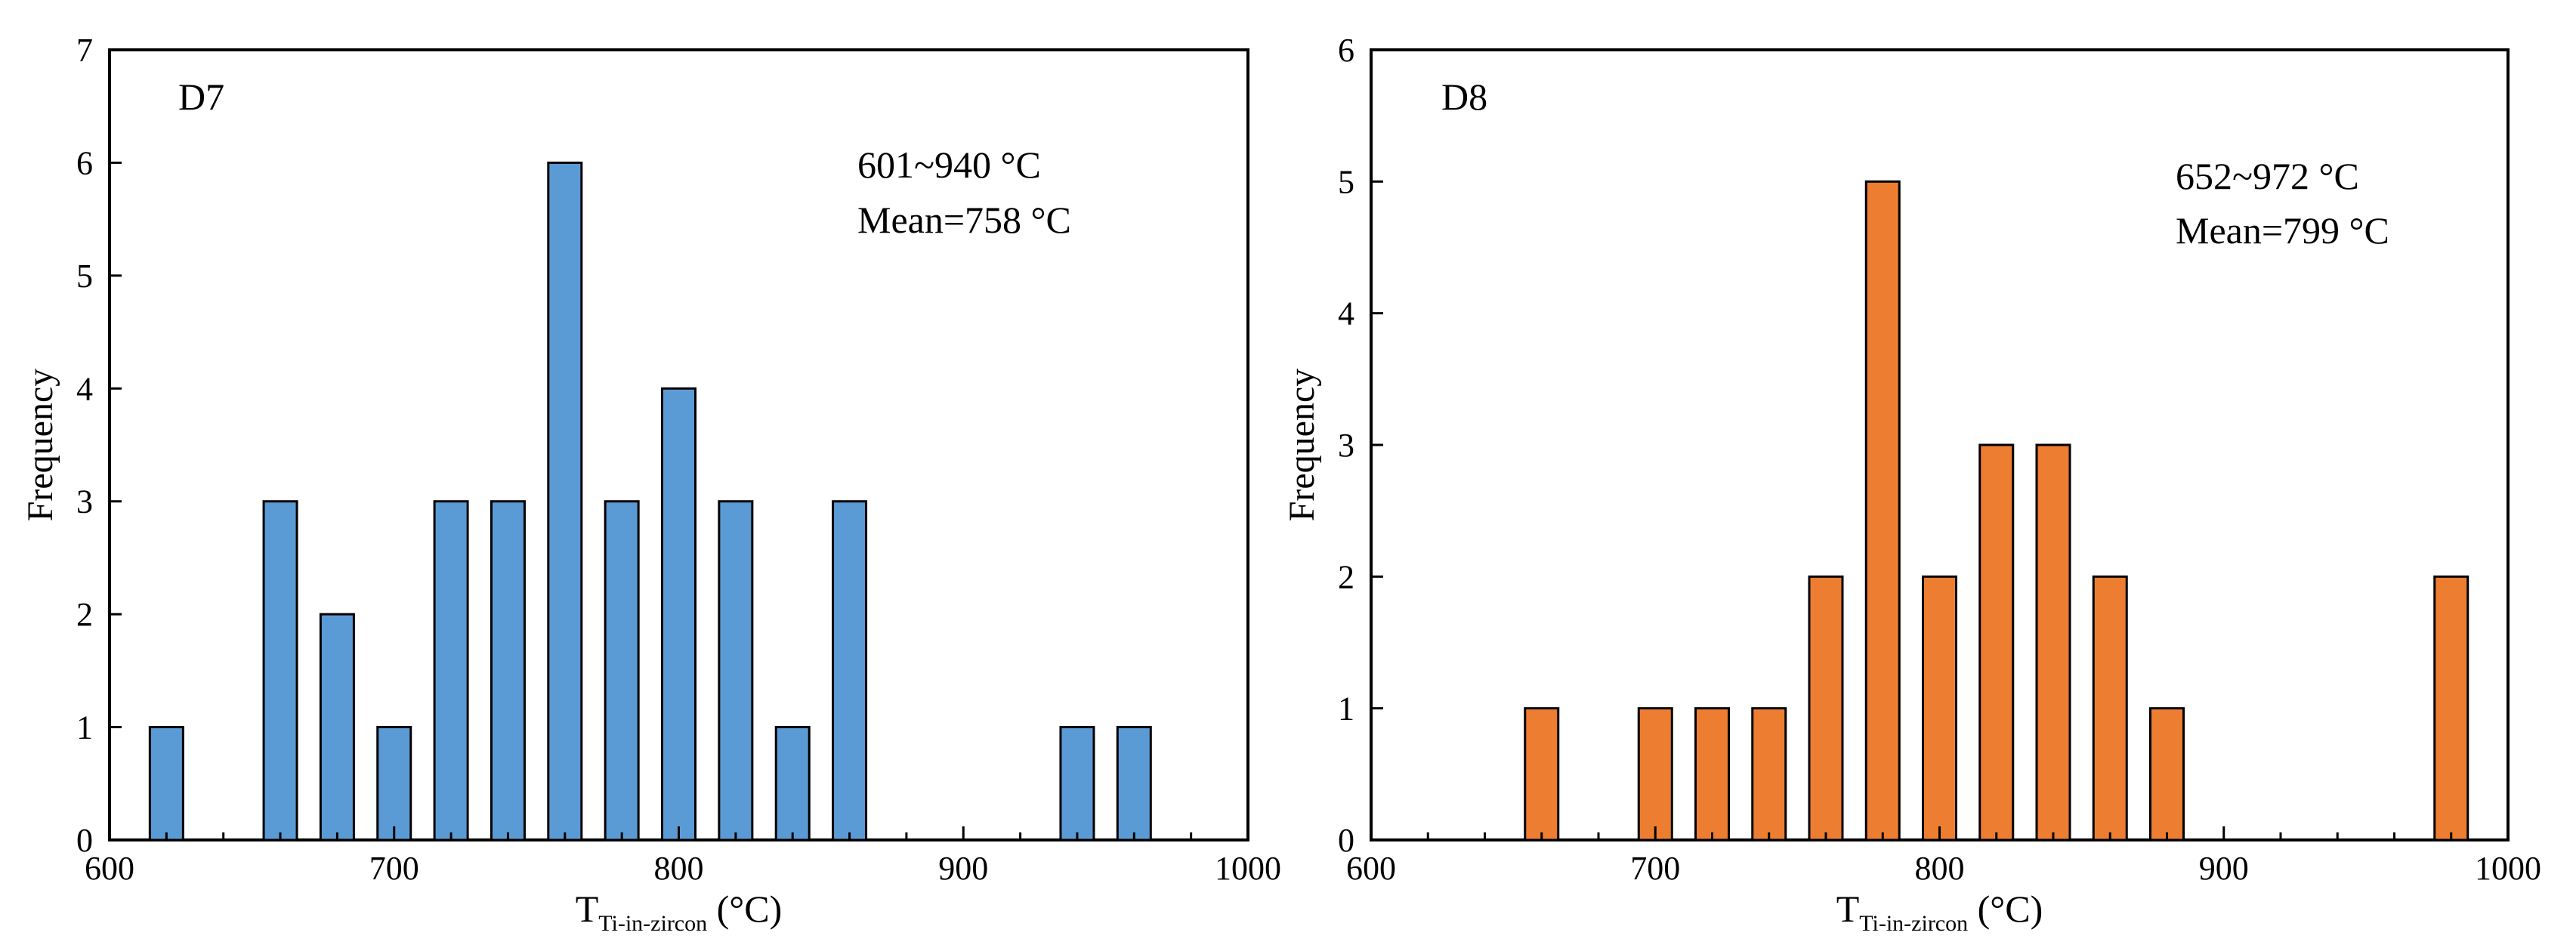 This screenshot has height=948, width=2576. Describe the element at coordinates (964, 220) in the screenshot. I see `annotation-mean: Mean=758 °C` at that location.